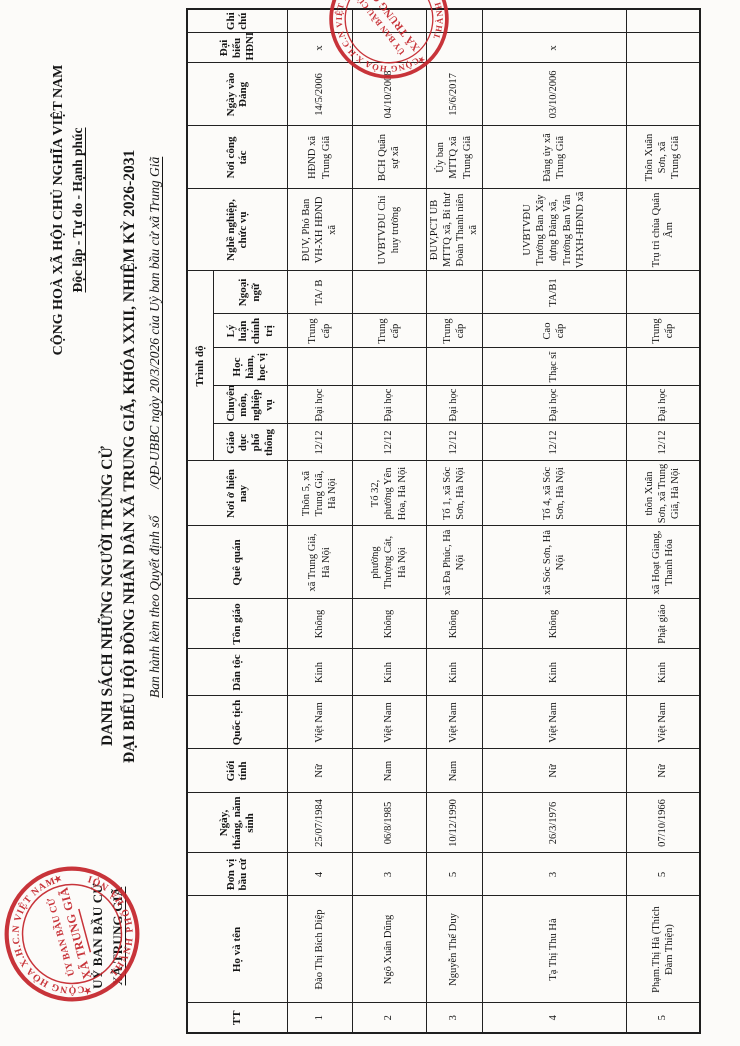 The image size is (740, 1046). I want to click on table-cell: BCH Quân sự xã, so click(389, 157).